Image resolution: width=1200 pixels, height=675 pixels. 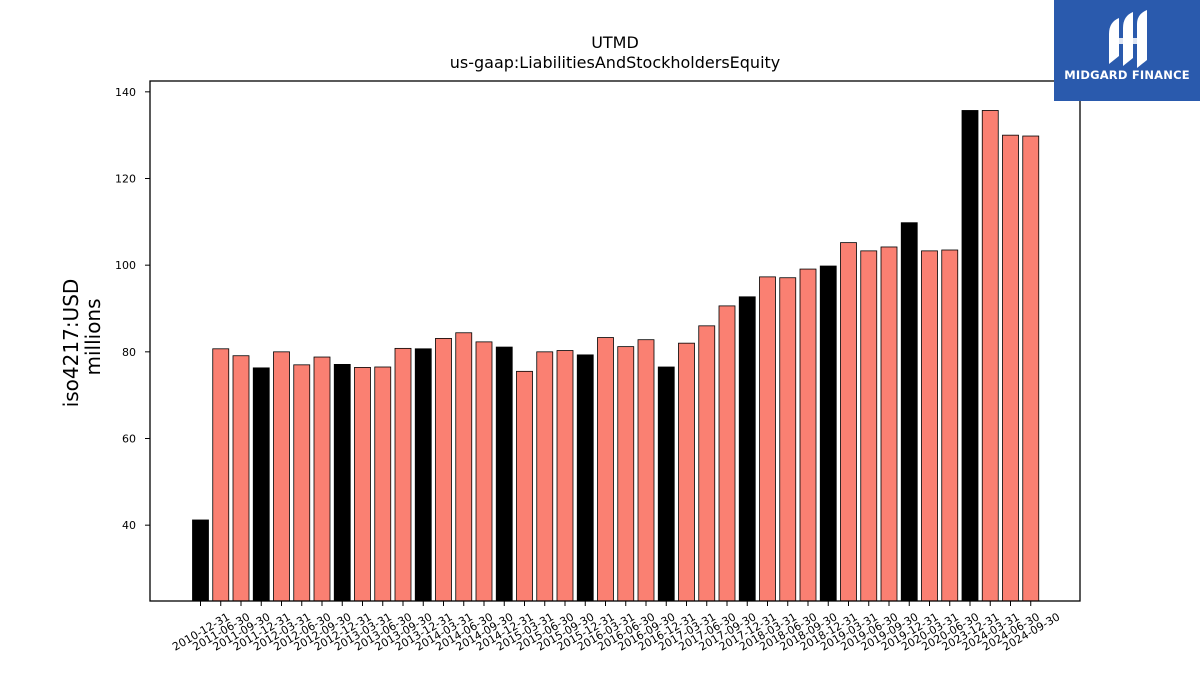 I want to click on y-axis-label-units: millions, so click(x=93, y=336).